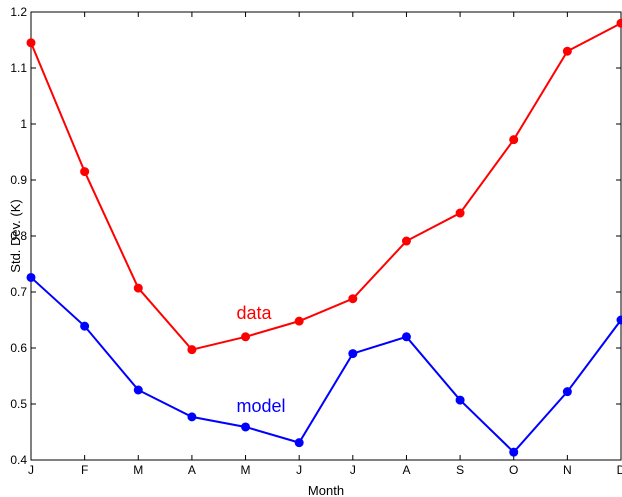  Describe the element at coordinates (18, 292) in the screenshot. I see `y-tick-label: 0.7` at that location.